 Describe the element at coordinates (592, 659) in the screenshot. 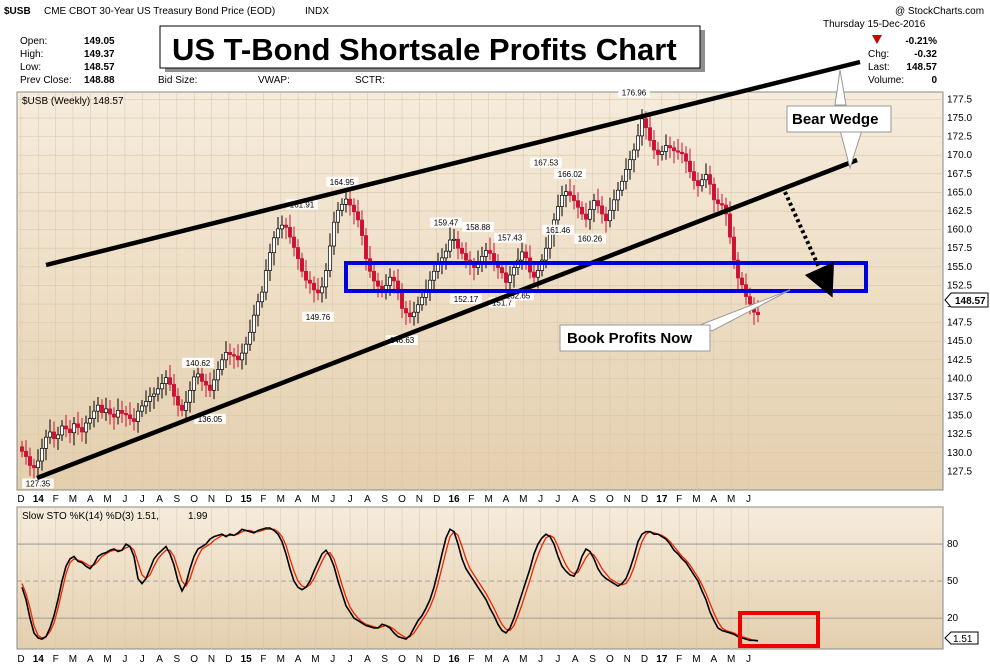

I see `sto-x-tick-label: S` at that location.